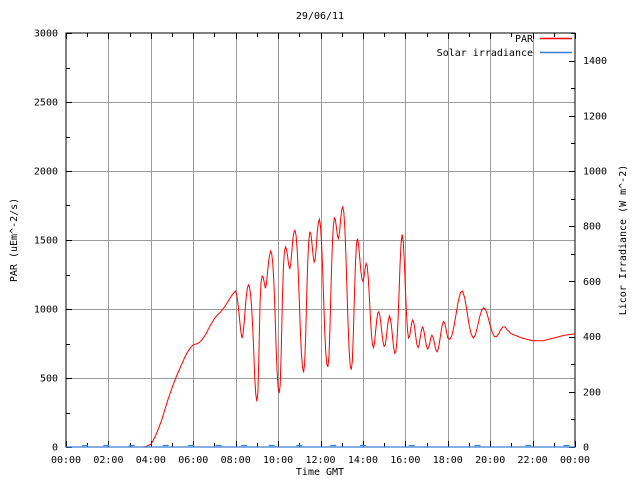 This screenshot has width=640, height=480. What do you see at coordinates (46, 34) in the screenshot?
I see `y-tick-label: 3000` at bounding box center [46, 34].